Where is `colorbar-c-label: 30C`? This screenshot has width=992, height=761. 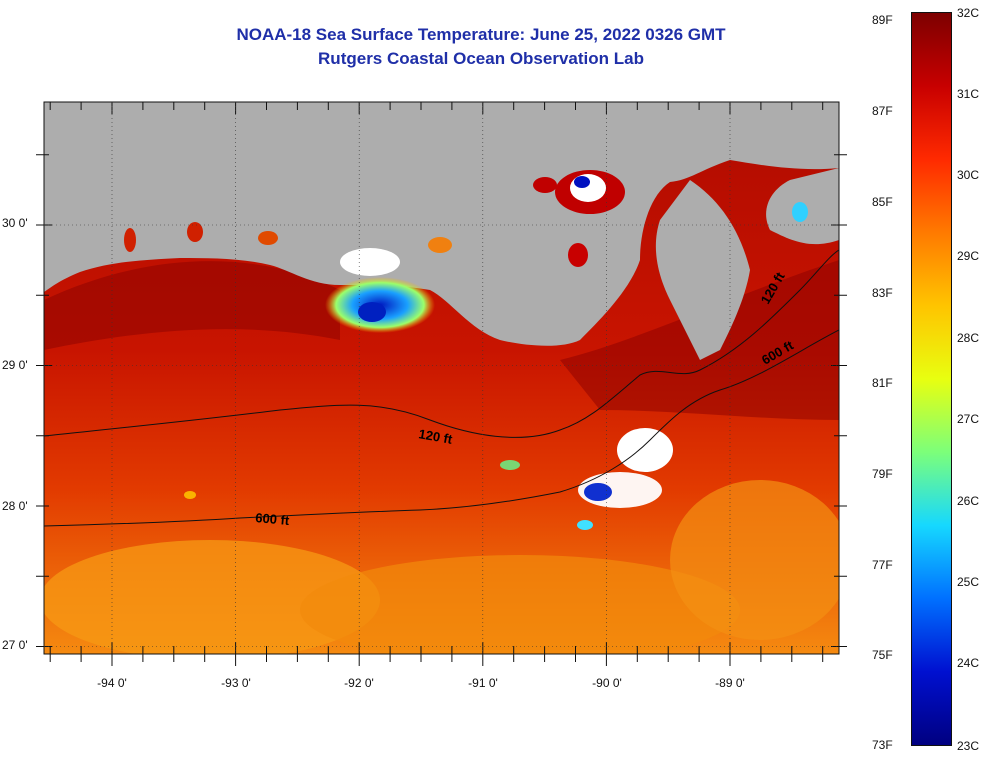 colorbar-c-label: 30C is located at coordinates (968, 175).